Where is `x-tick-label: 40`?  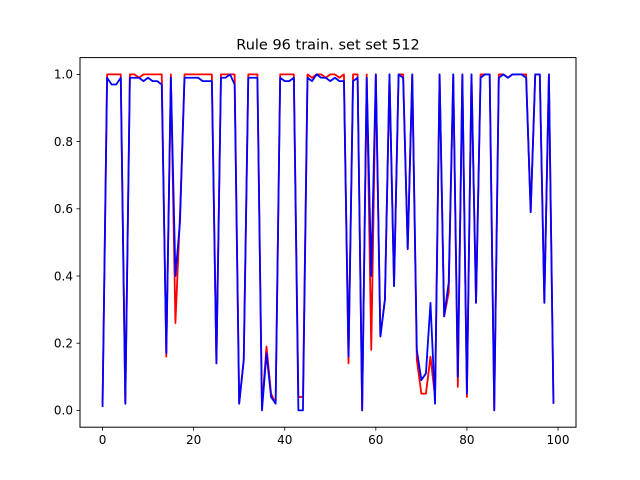 x-tick-label: 40 is located at coordinates (284, 440).